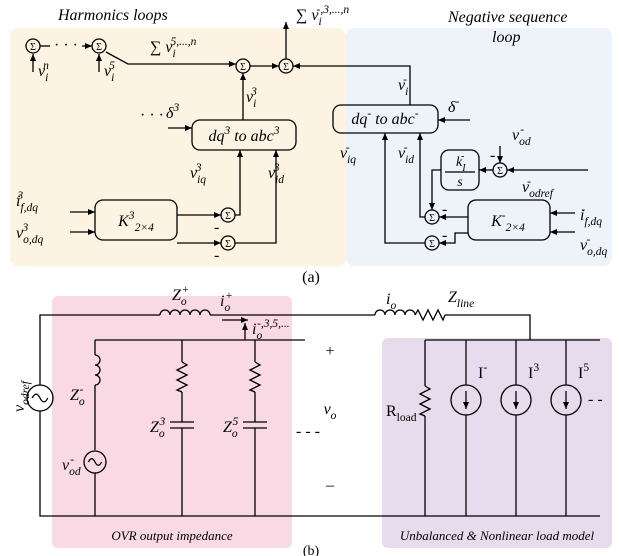 This screenshot has width=622, height=556. Describe the element at coordinates (538, 188) in the screenshot. I see `label: vodref-` at that location.